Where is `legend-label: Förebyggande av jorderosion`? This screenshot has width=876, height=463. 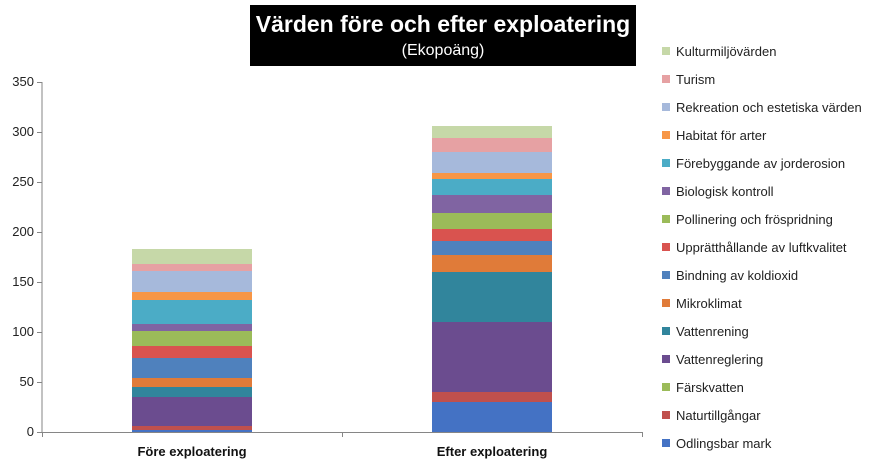
legend-label: Förebyggande av jorderosion is located at coordinates (761, 163).